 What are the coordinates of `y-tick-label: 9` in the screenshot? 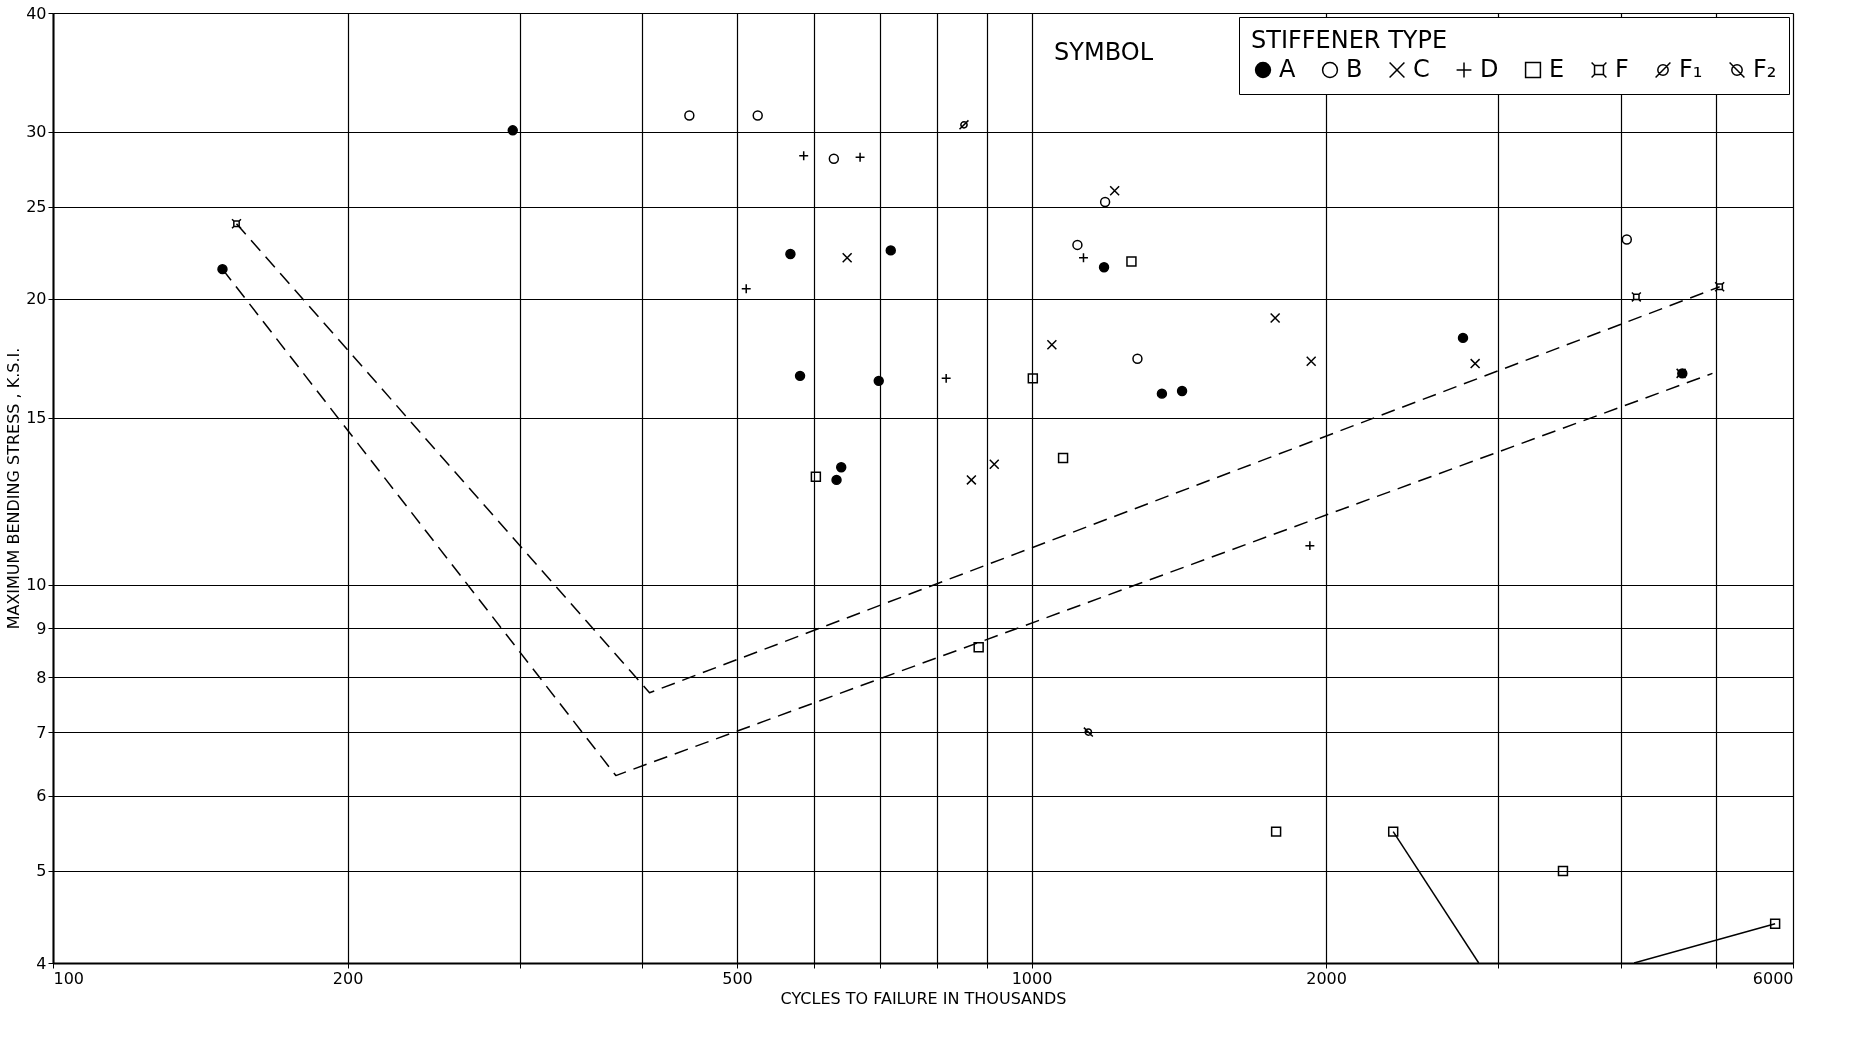 It's located at (41, 628).